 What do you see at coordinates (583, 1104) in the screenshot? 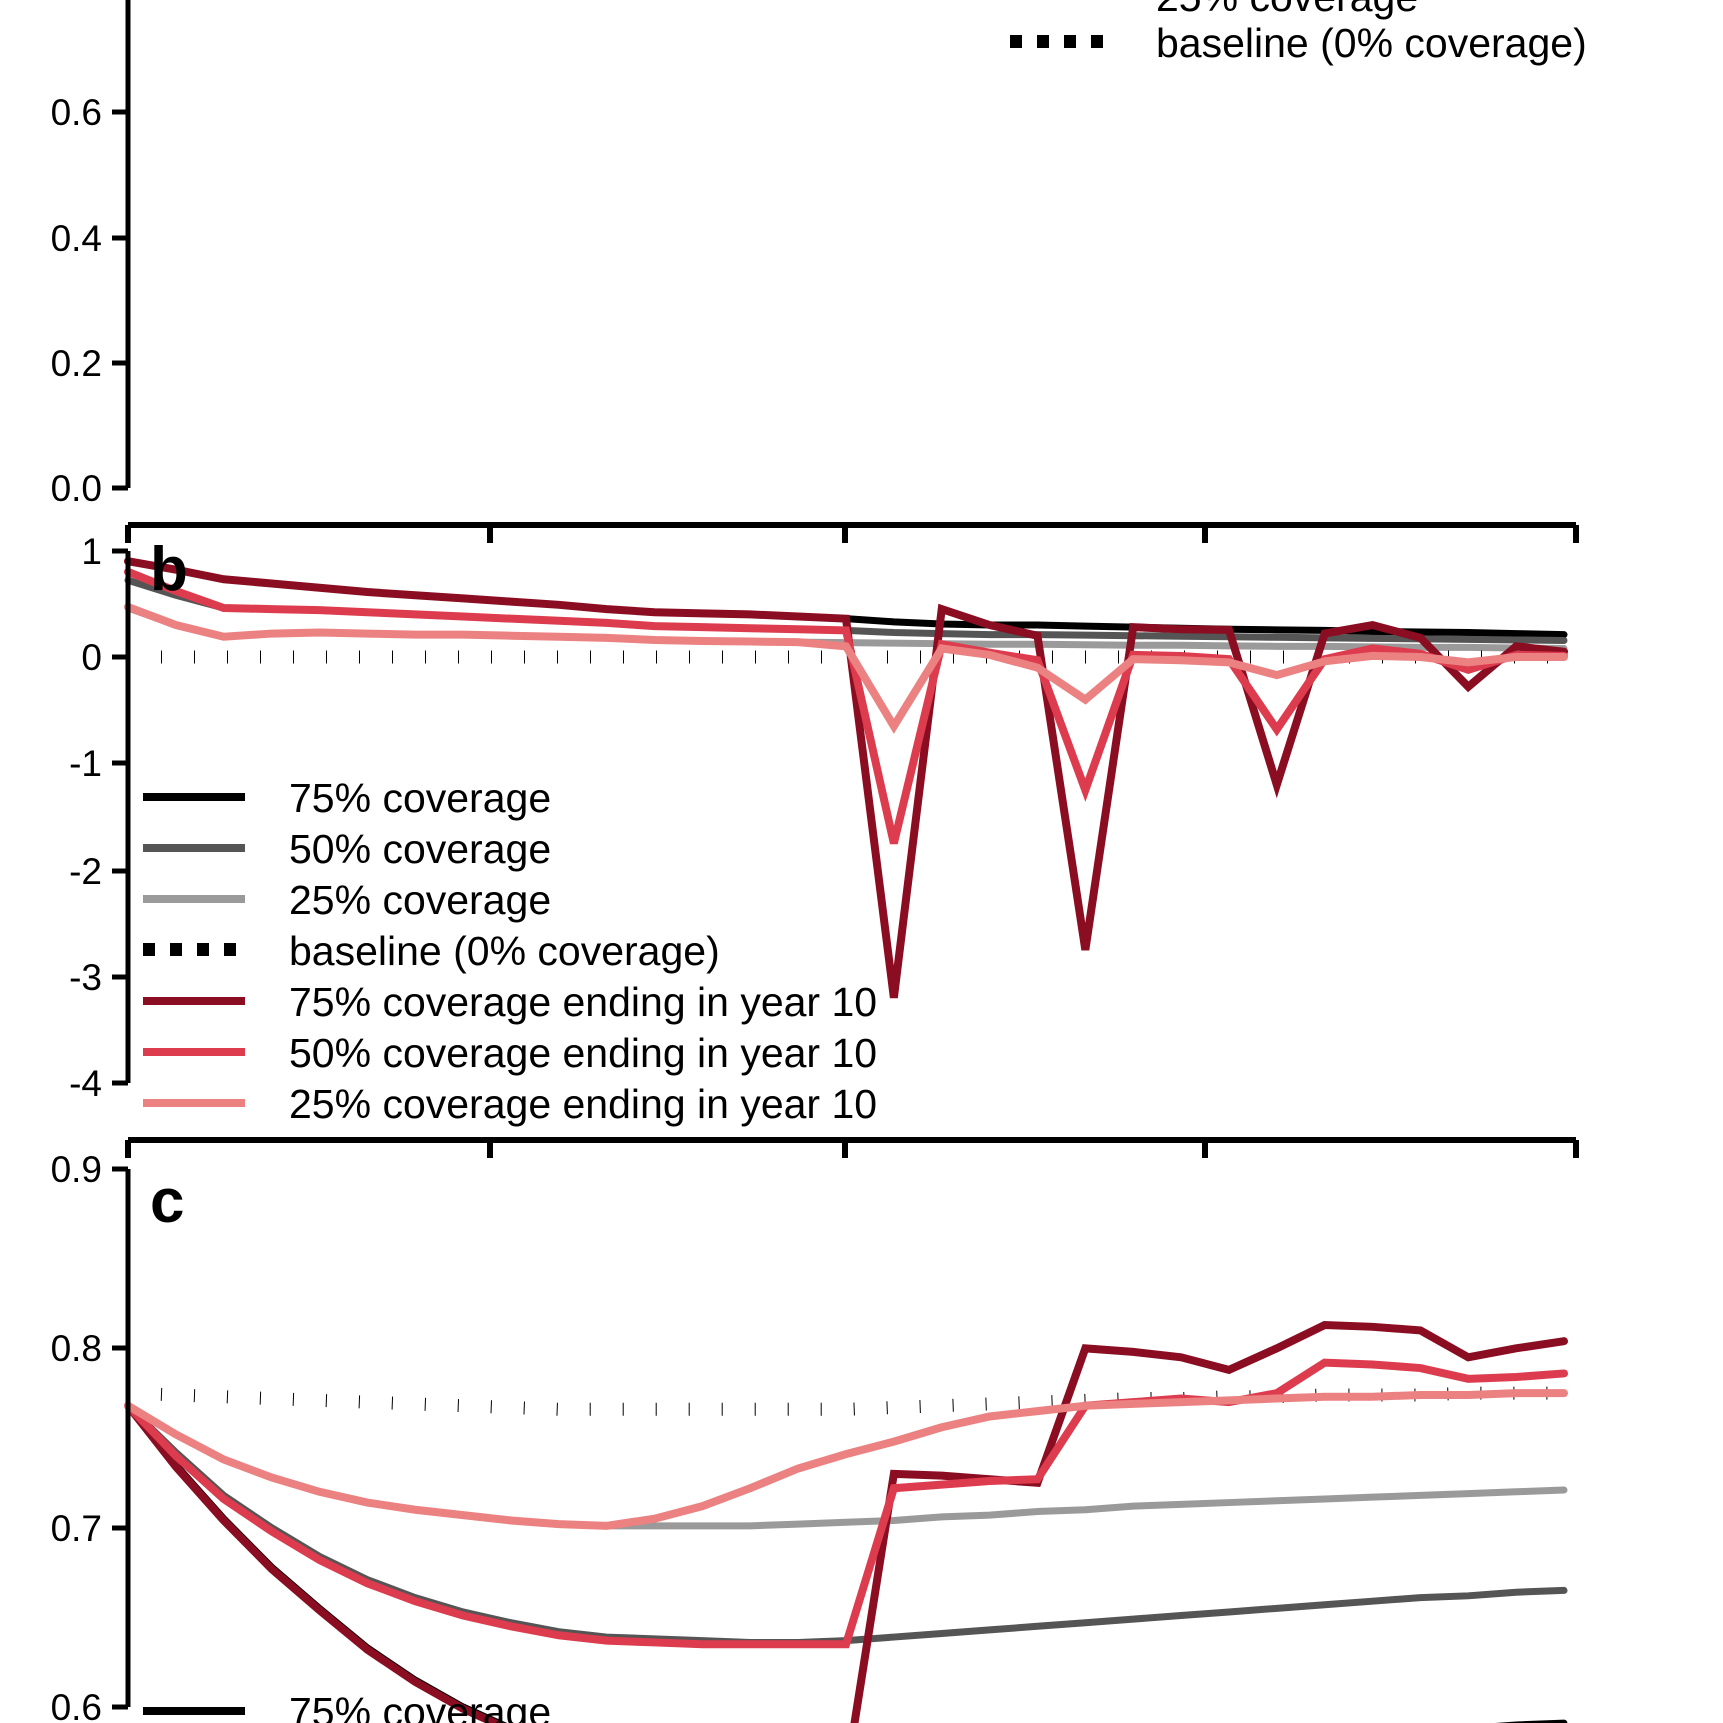
I see `legend-label: 25% coverage ending in year 10` at bounding box center [583, 1104].